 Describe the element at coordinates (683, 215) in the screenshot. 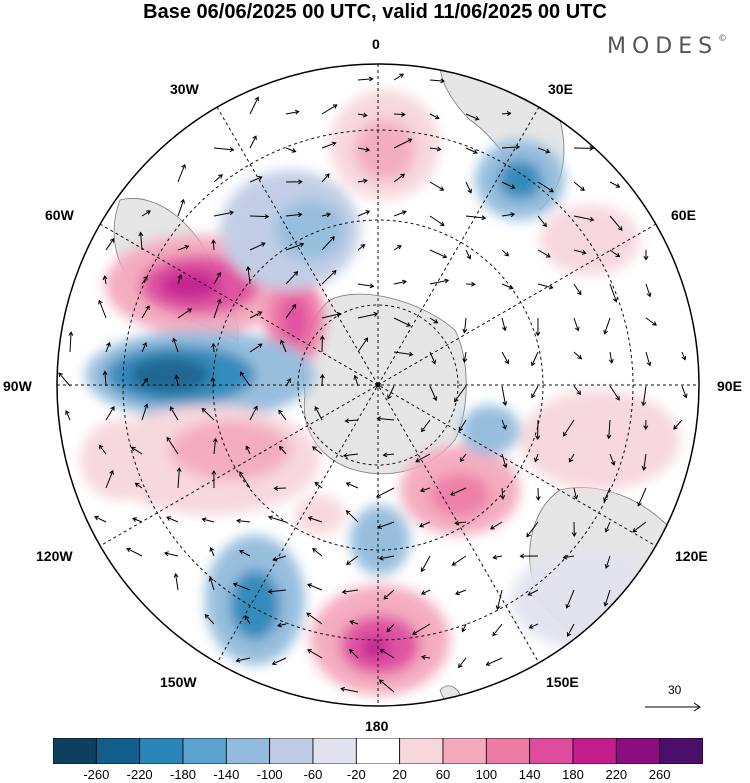

I see `lon-label-60e: 60E` at that location.